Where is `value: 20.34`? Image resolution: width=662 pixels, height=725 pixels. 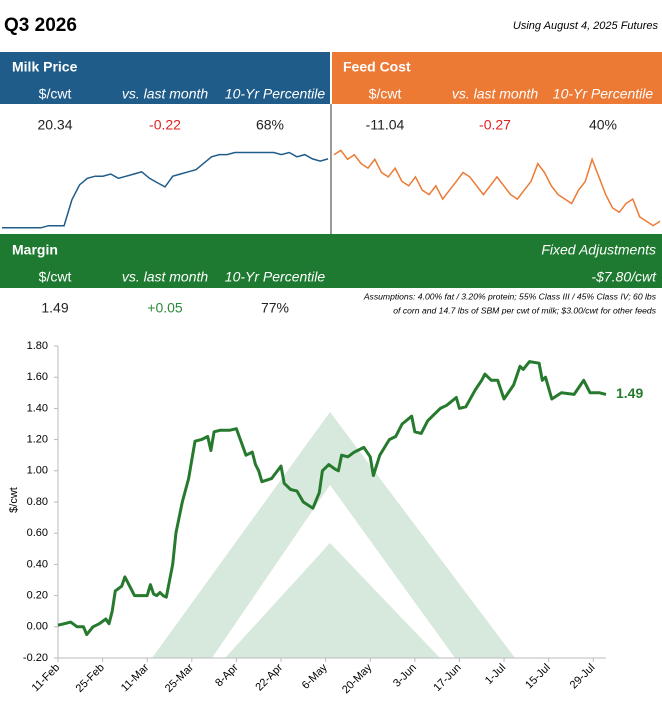 value: 20.34 is located at coordinates (54, 125).